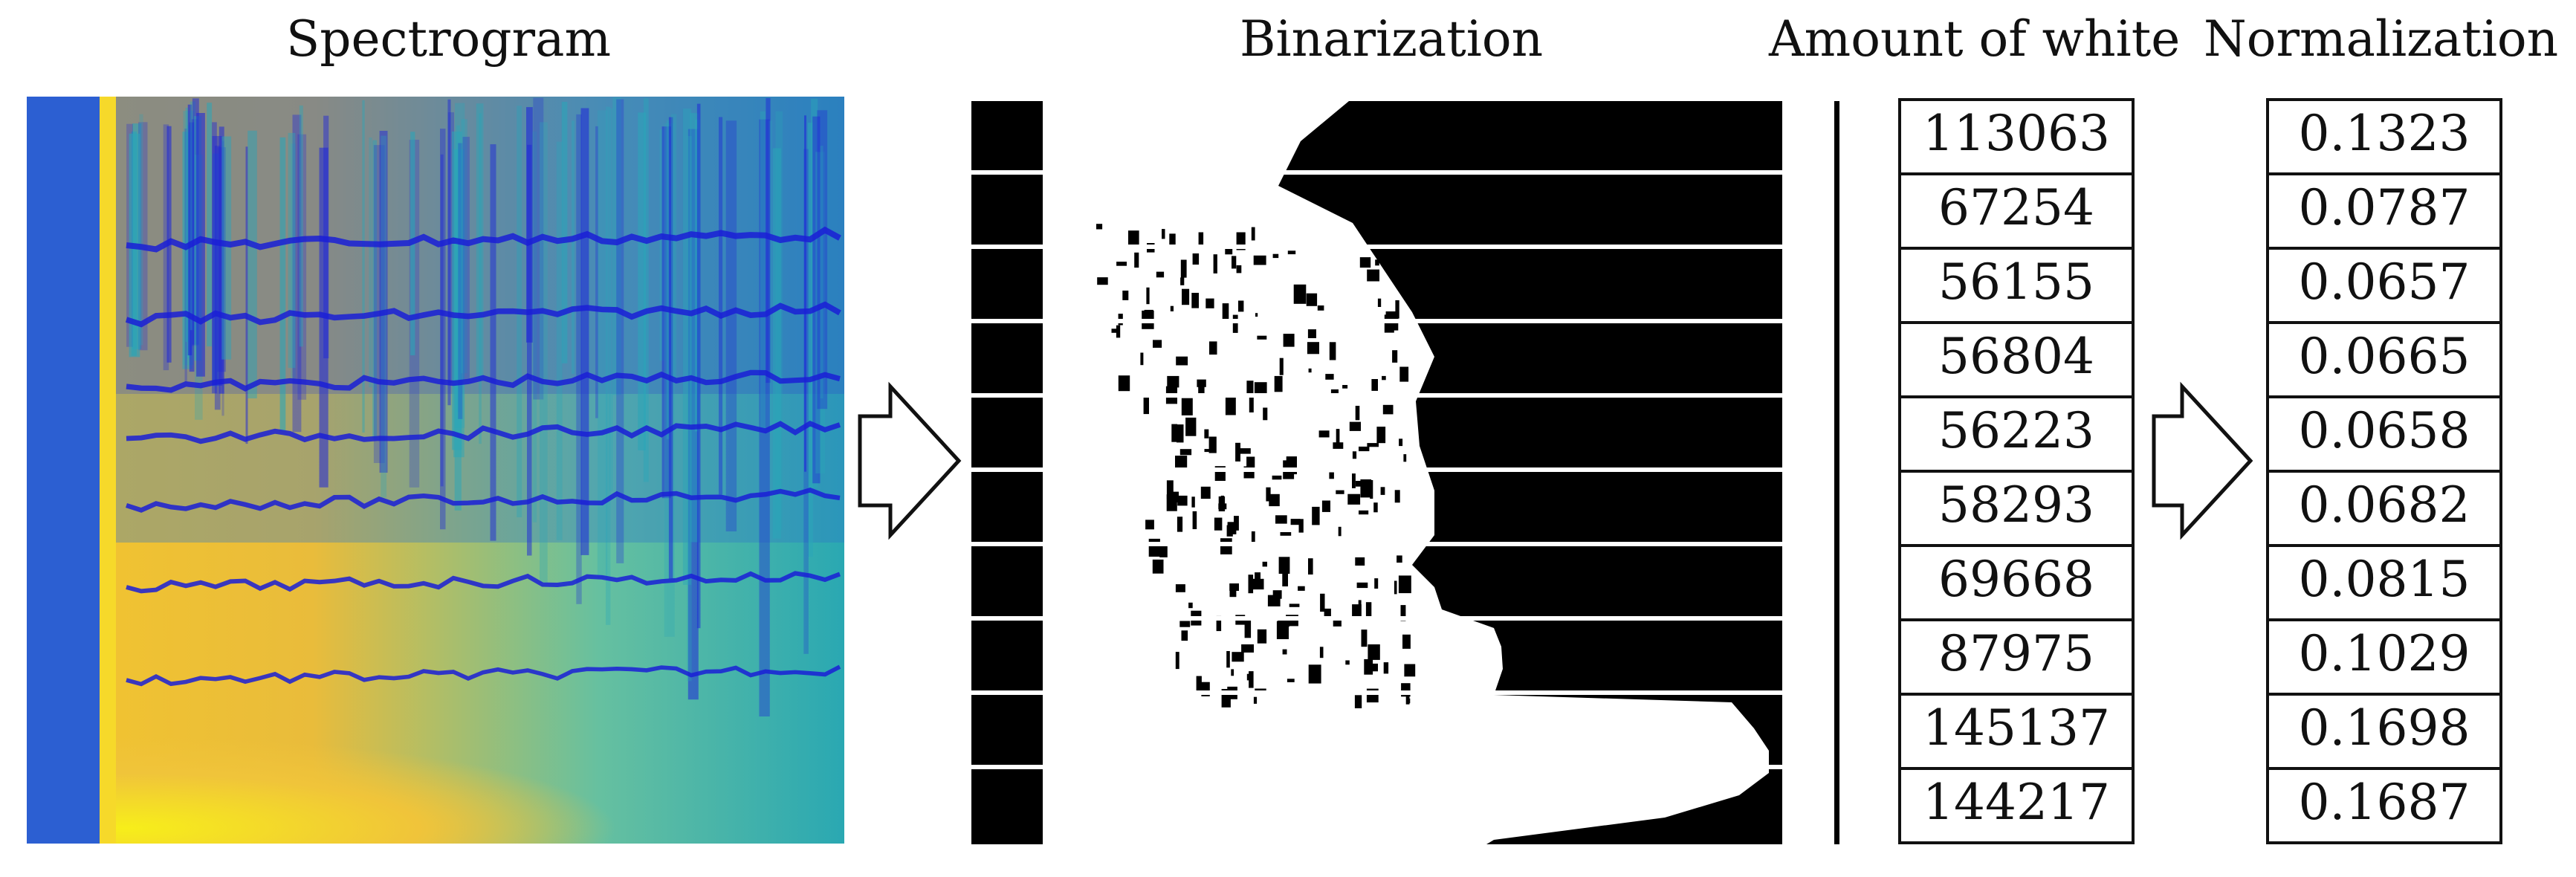 This screenshot has width=2576, height=877. I want to click on amount-cell: 144217, so click(2017, 805).